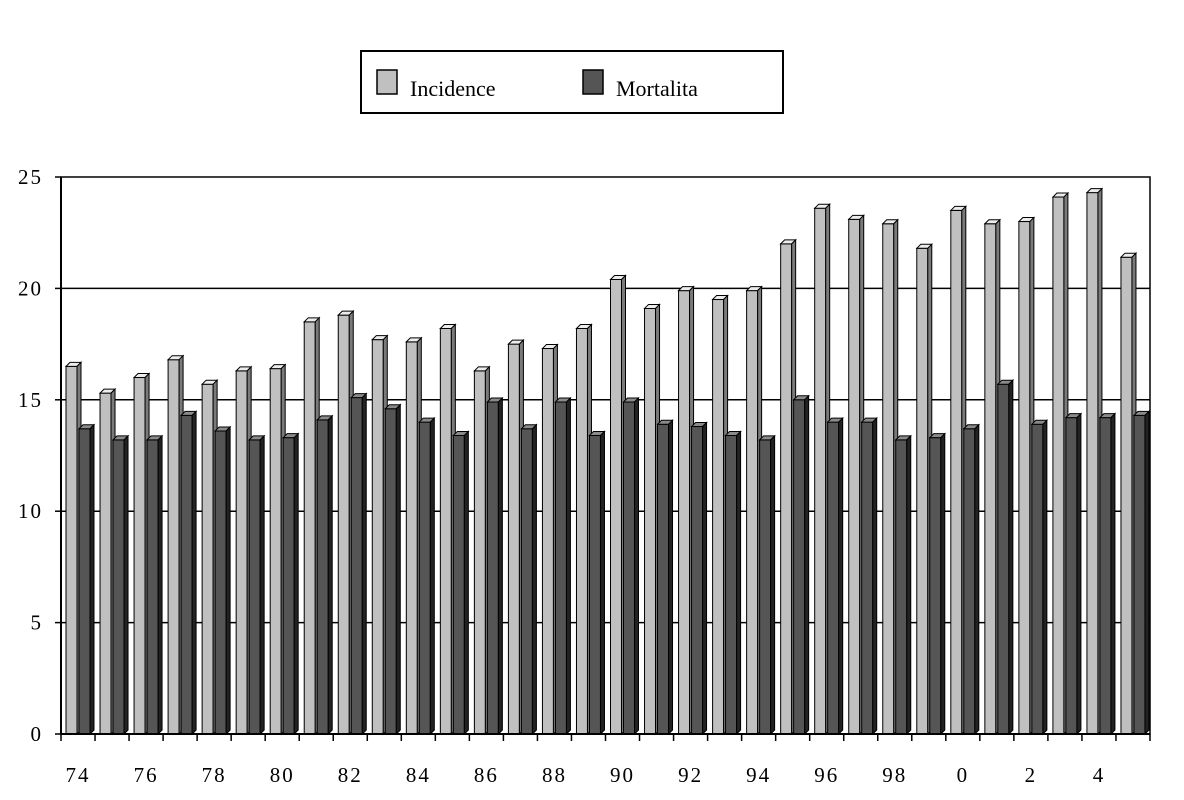  I want to click on chart-legend: Incidence Mortalita, so click(572, 82).